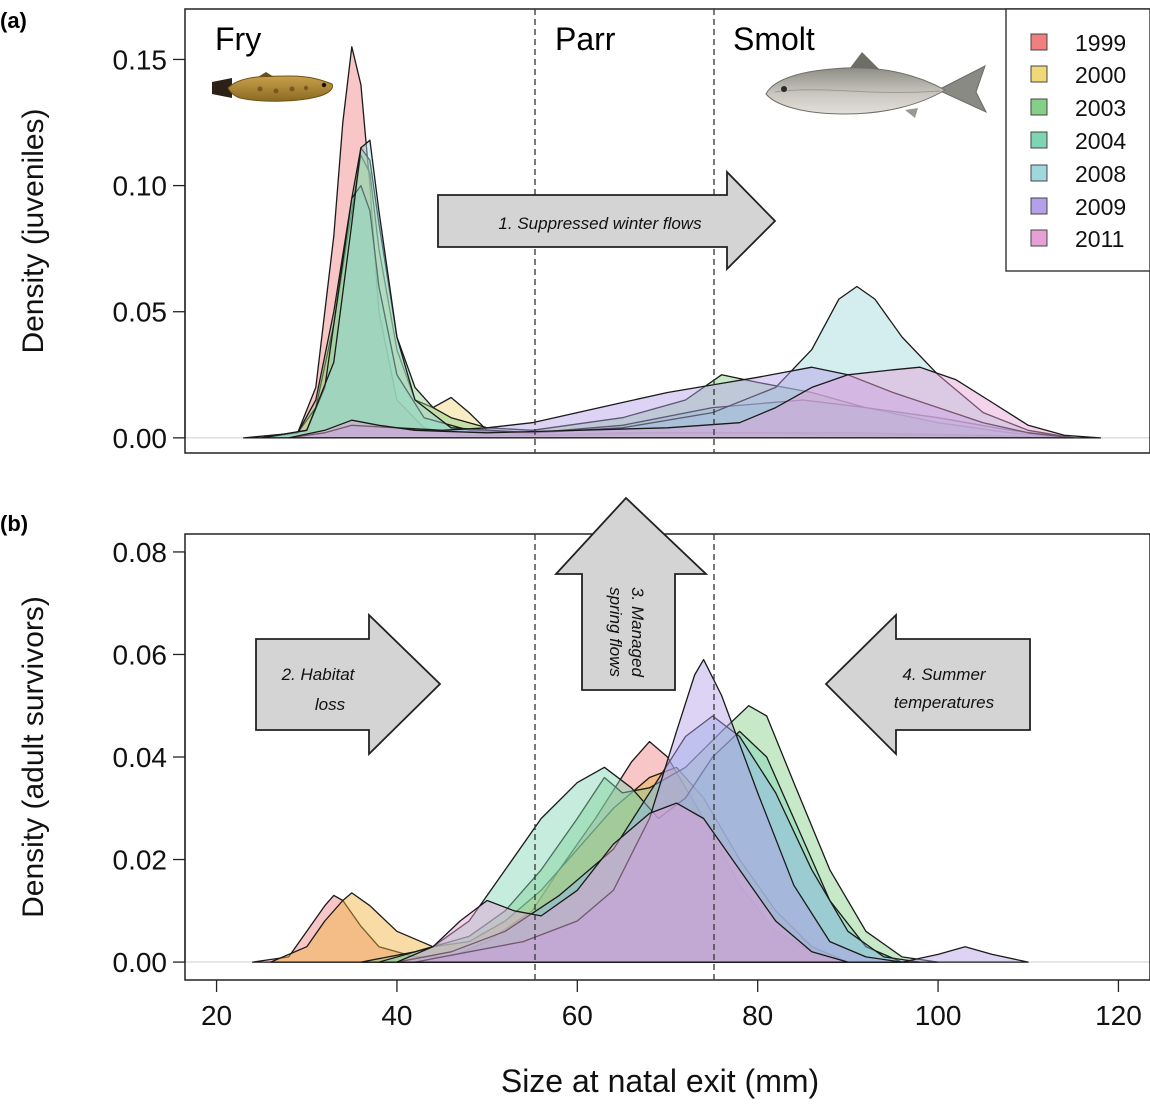 Image resolution: width=1150 pixels, height=1104 pixels. I want to click on legend-item: 2004, so click(1078, 141).